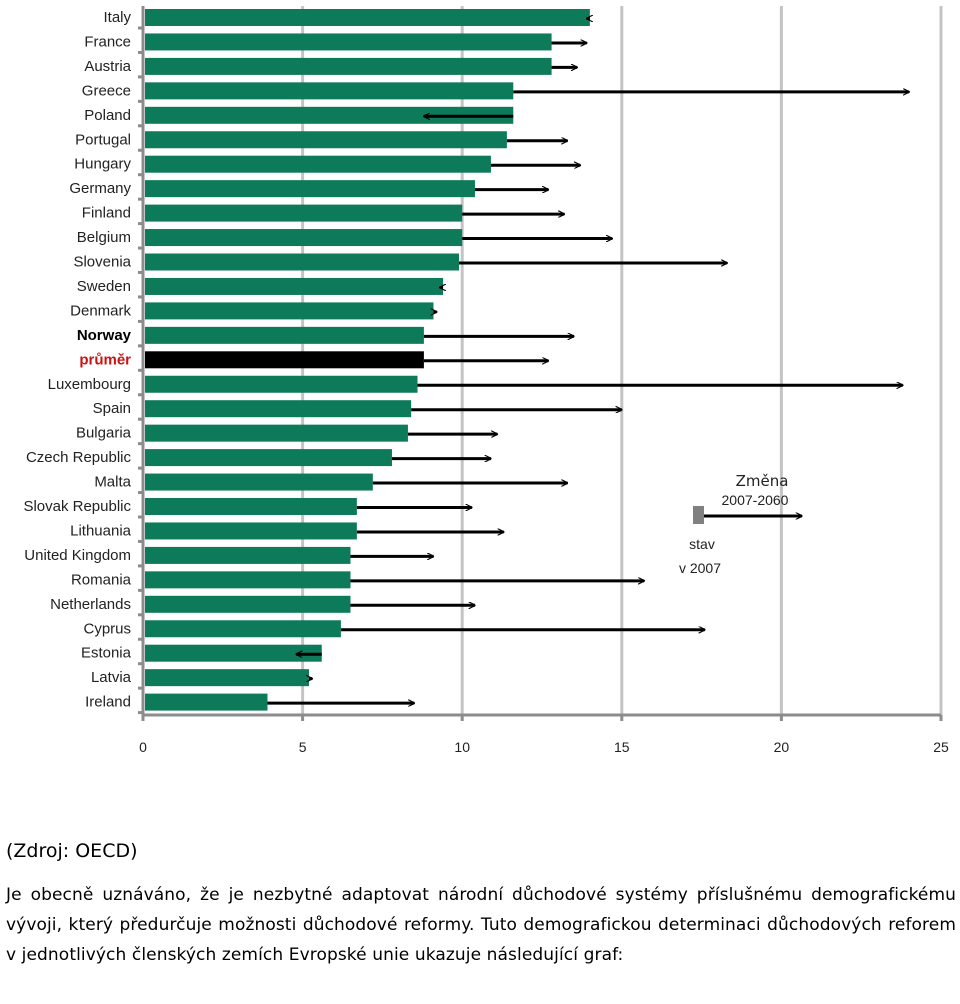 The image size is (960, 1004). What do you see at coordinates (941, 747) in the screenshot?
I see `x-tick-label-5: 25` at bounding box center [941, 747].